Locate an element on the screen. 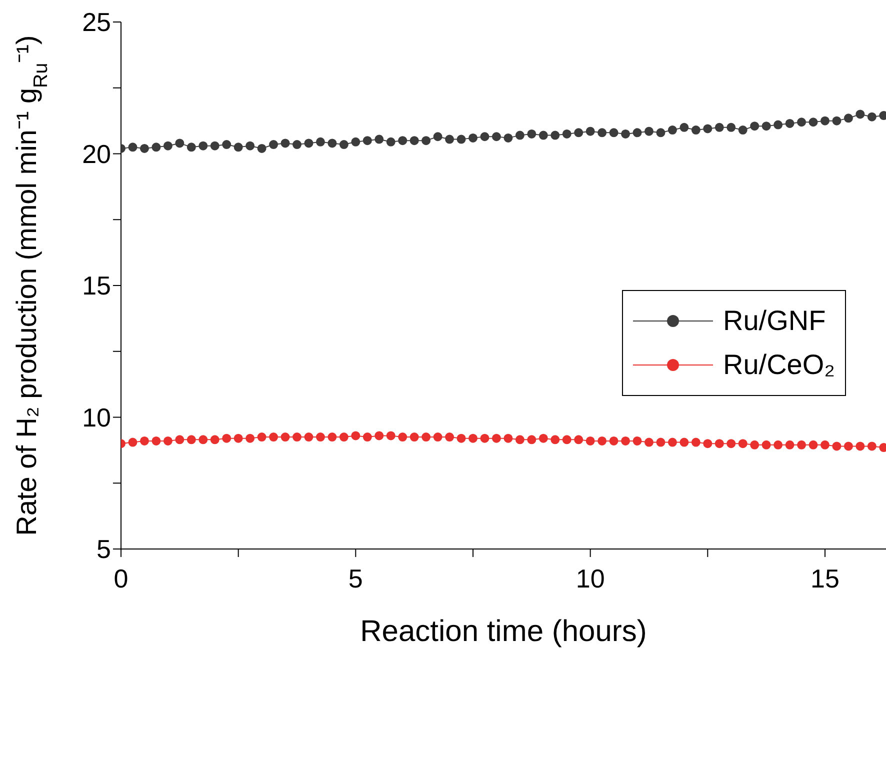  y-tick-label: 20 is located at coordinates (96, 153).